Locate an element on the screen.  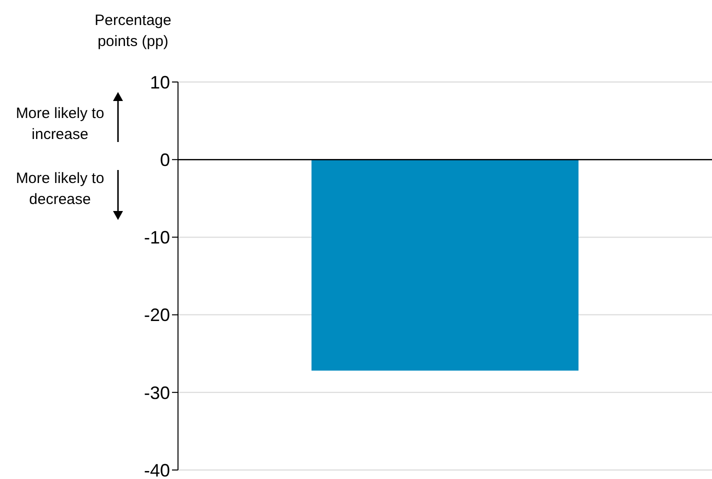
text: More likely to increase is located at coordinates (60, 124).